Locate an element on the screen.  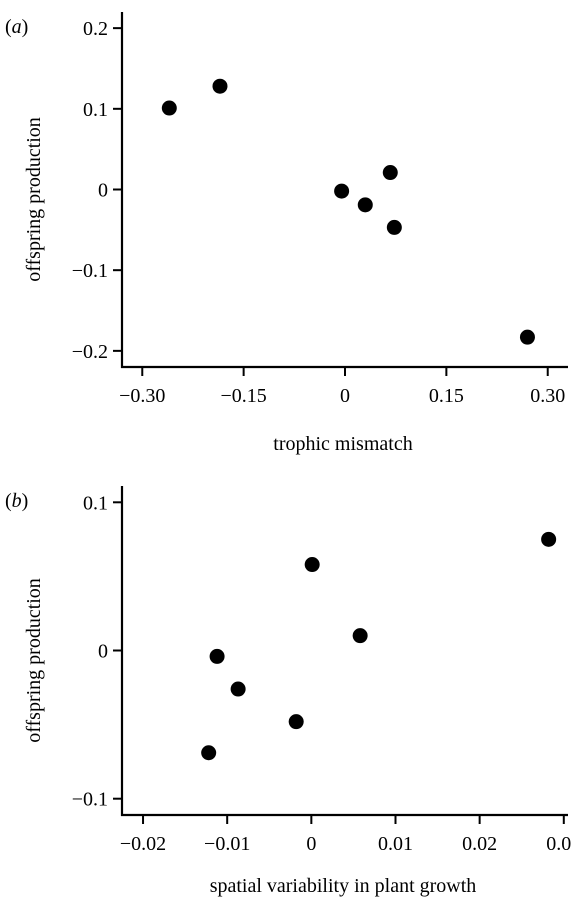
x-tick-label: 0.15 is located at coordinates (446, 396).